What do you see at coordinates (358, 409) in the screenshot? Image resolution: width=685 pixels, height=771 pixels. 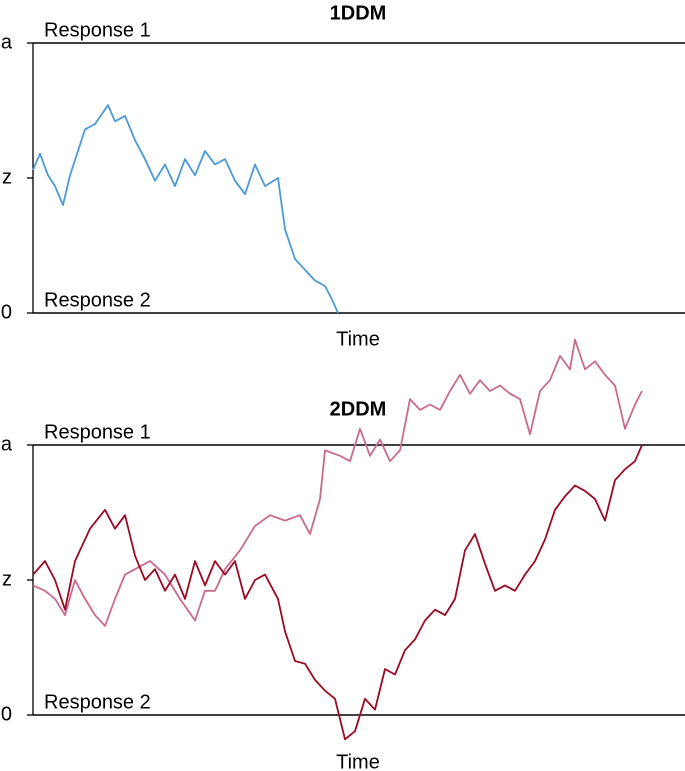 I see `chart-title: 2DDM` at bounding box center [358, 409].